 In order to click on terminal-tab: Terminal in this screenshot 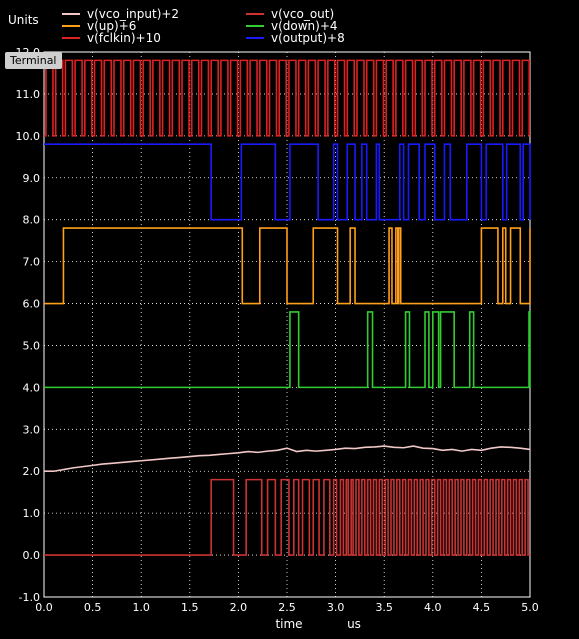, I will do `click(33, 60)`.